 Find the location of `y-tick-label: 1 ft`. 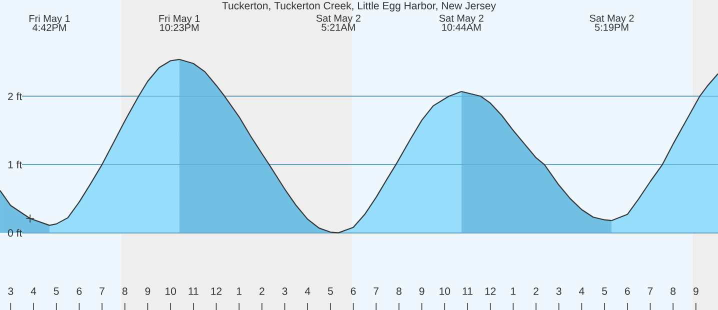

y-tick-label: 1 ft is located at coordinates (15, 164).